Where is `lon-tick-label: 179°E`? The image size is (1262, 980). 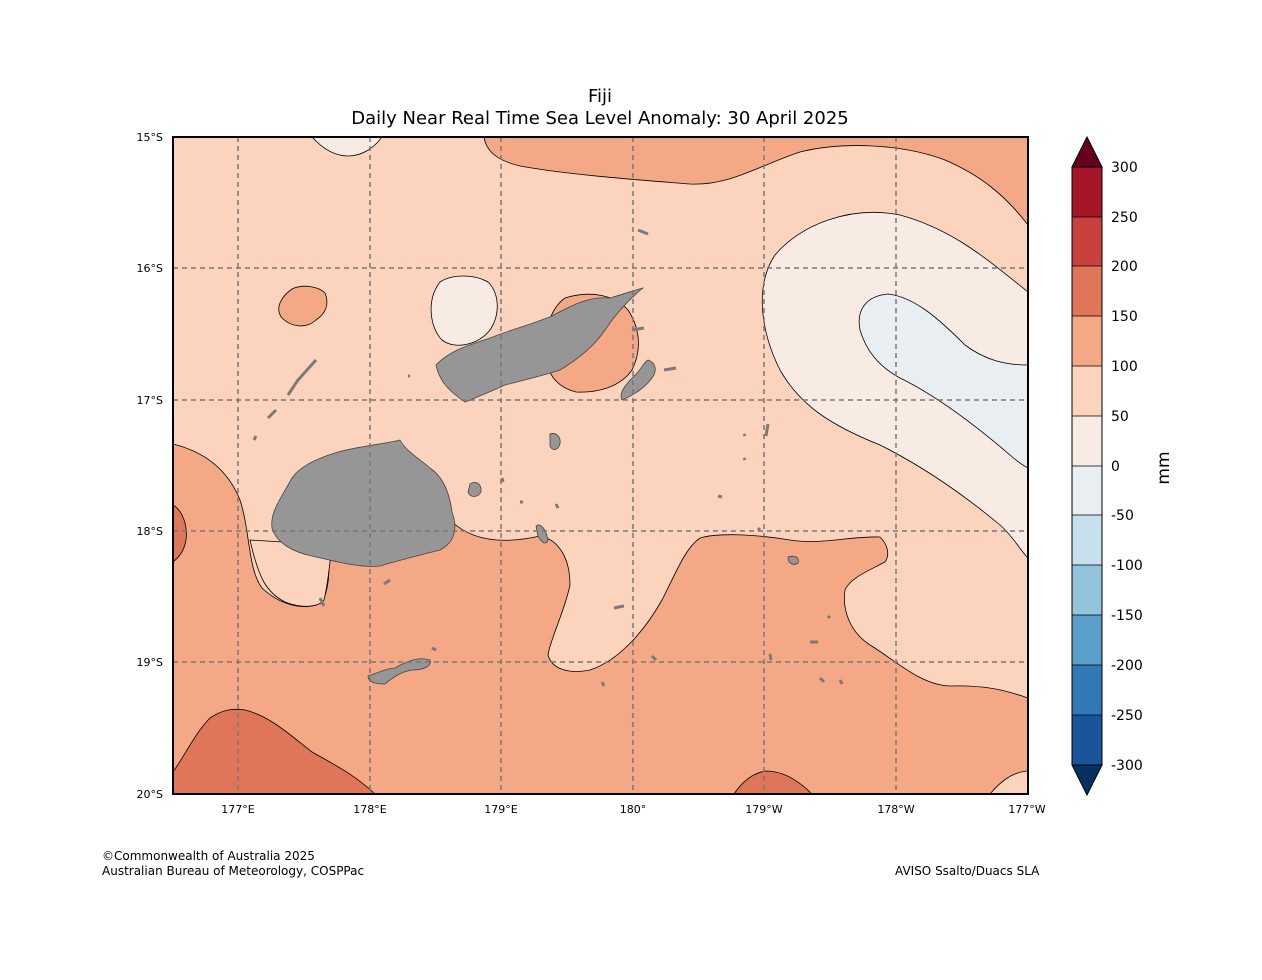 lon-tick-label: 179°E is located at coordinates (500, 809).